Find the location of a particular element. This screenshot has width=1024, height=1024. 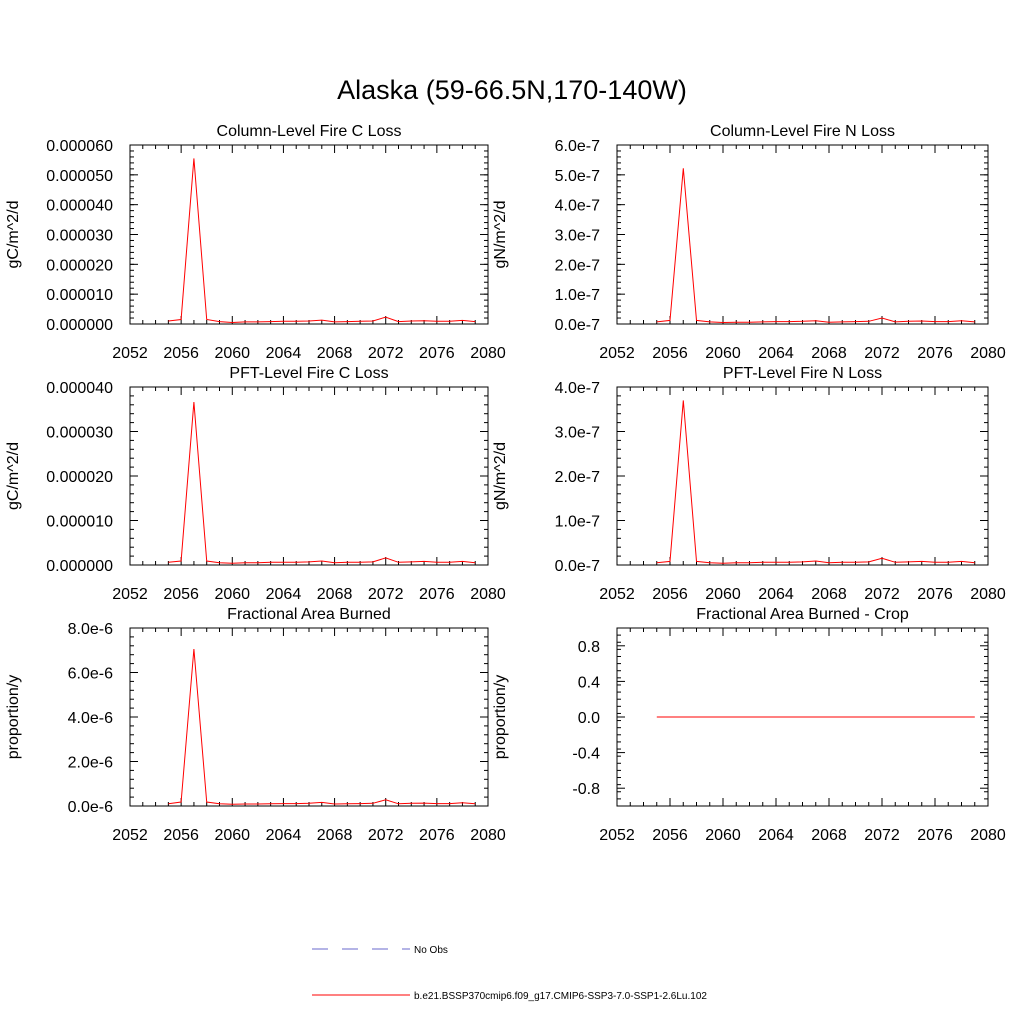

y-tick-label: 2.0e-6 is located at coordinates (90, 763).